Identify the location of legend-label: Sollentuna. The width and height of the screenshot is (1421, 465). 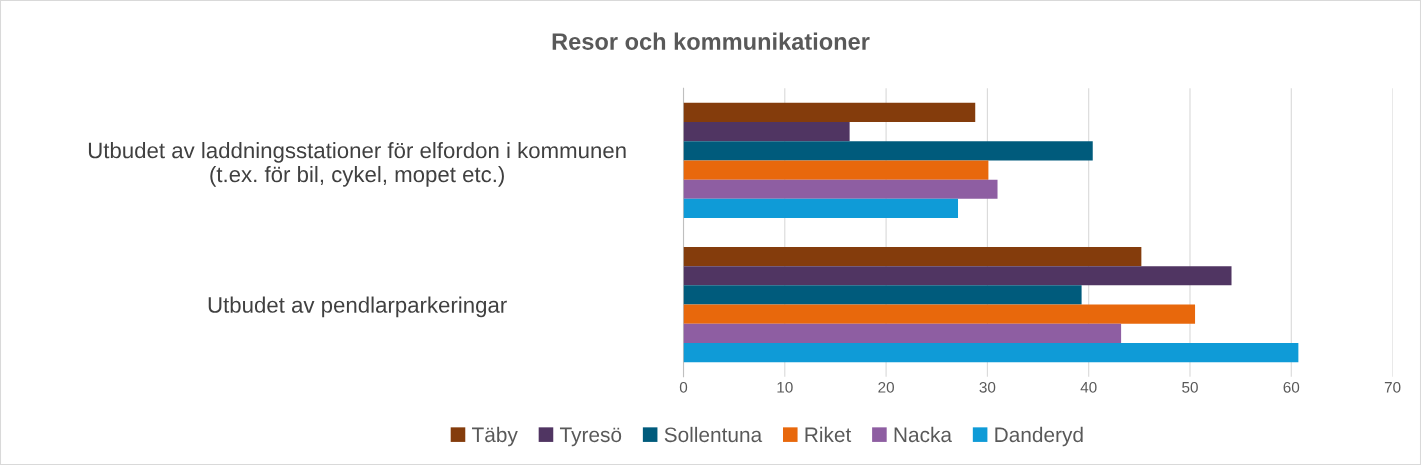
(713, 434).